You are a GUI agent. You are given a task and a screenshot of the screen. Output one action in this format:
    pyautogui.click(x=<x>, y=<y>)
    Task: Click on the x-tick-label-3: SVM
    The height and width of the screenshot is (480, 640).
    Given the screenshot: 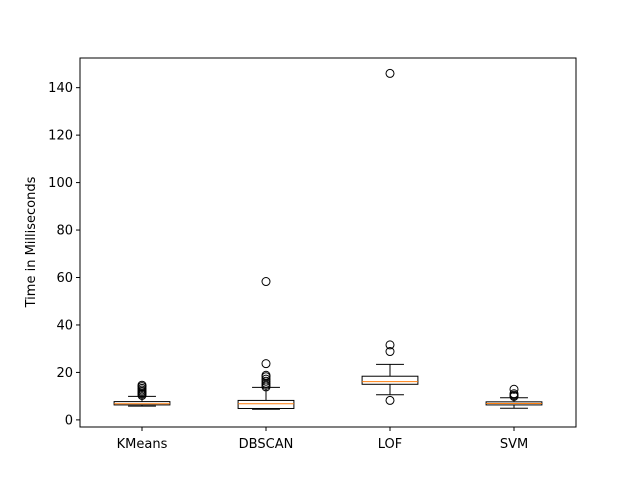 What is the action you would take?
    pyautogui.click(x=514, y=444)
    